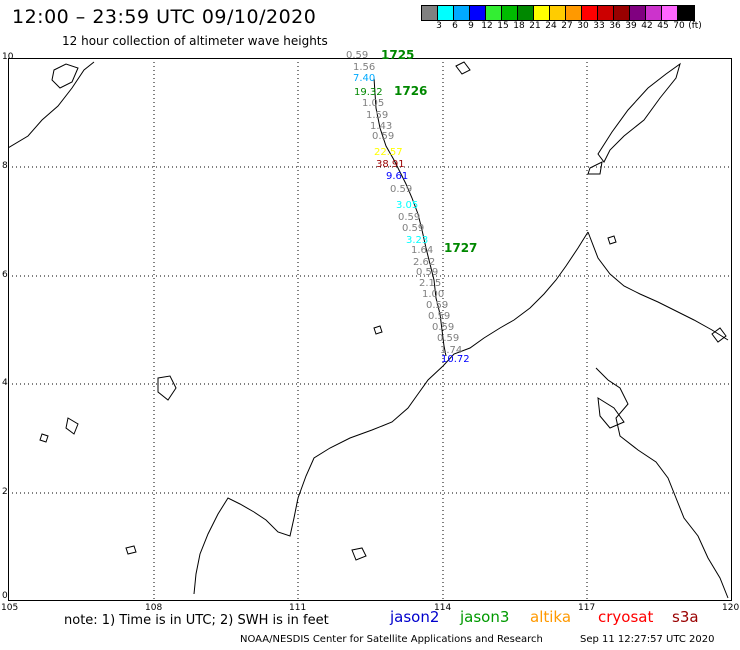 The height and width of the screenshot is (650, 740). Describe the element at coordinates (397, 176) in the screenshot. I see `wave-height-value: 9.61` at that location.